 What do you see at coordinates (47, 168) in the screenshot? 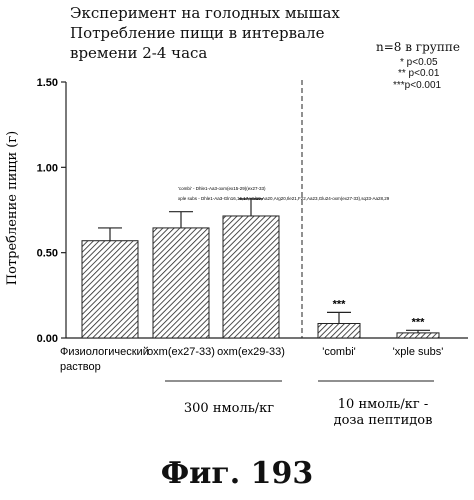
I see `y-tick-label: 1.00` at bounding box center [47, 168].